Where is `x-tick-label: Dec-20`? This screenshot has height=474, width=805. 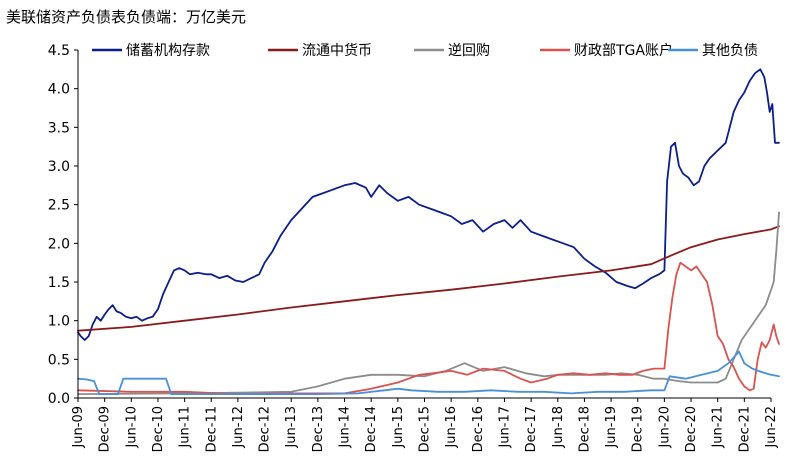 x-tick-label: Dec-20 is located at coordinates (691, 429).